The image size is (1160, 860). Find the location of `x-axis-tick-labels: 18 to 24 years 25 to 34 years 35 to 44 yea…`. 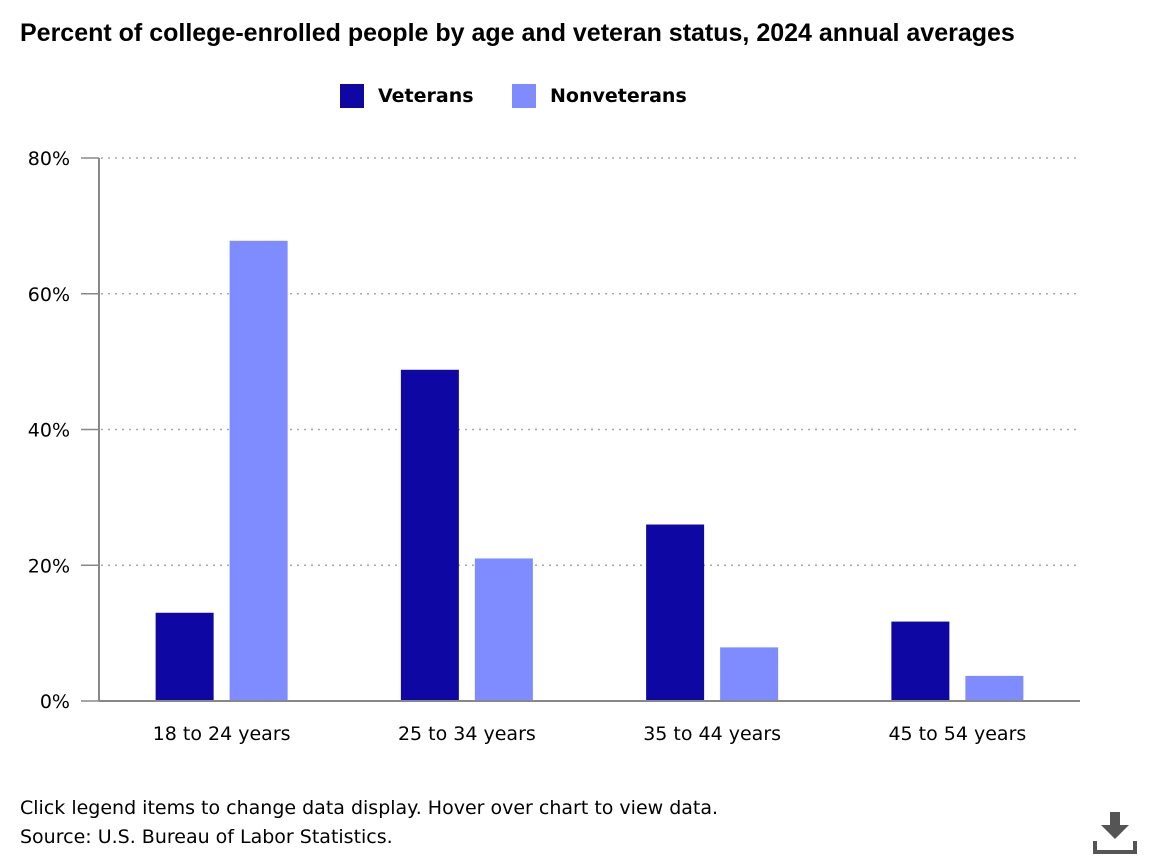

x-axis-tick-labels: 18 to 24 years 25 to 34 years 35 to 44 yea… is located at coordinates (590, 734).